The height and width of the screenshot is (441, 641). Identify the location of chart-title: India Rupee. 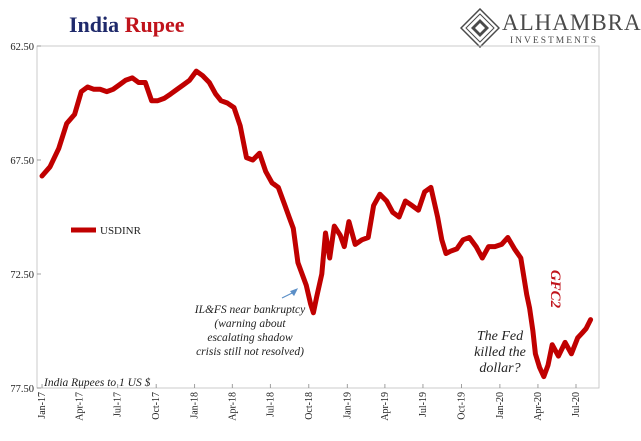
(127, 25).